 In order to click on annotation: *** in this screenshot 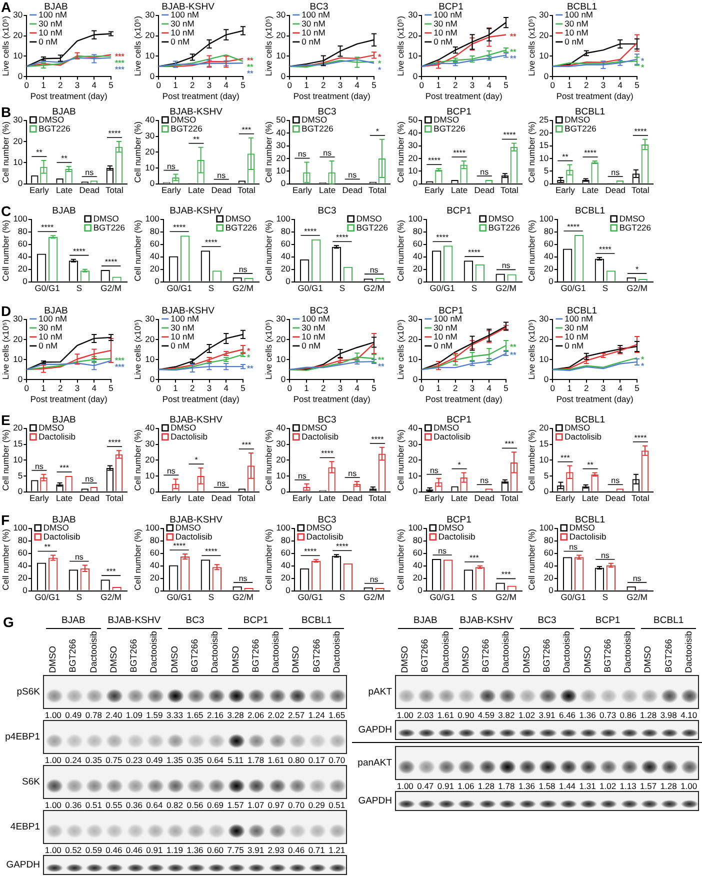, I will do `click(246, 129)`.